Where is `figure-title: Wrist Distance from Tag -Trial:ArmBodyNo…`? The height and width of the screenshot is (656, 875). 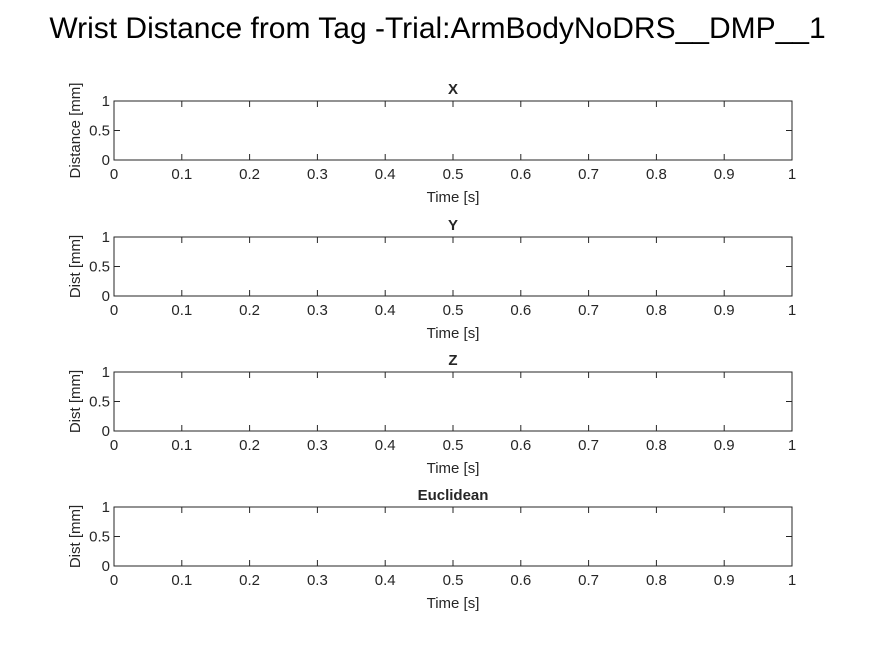
figure-title: Wrist Distance from Tag -Trial:ArmBodyNo… is located at coordinates (437, 28).